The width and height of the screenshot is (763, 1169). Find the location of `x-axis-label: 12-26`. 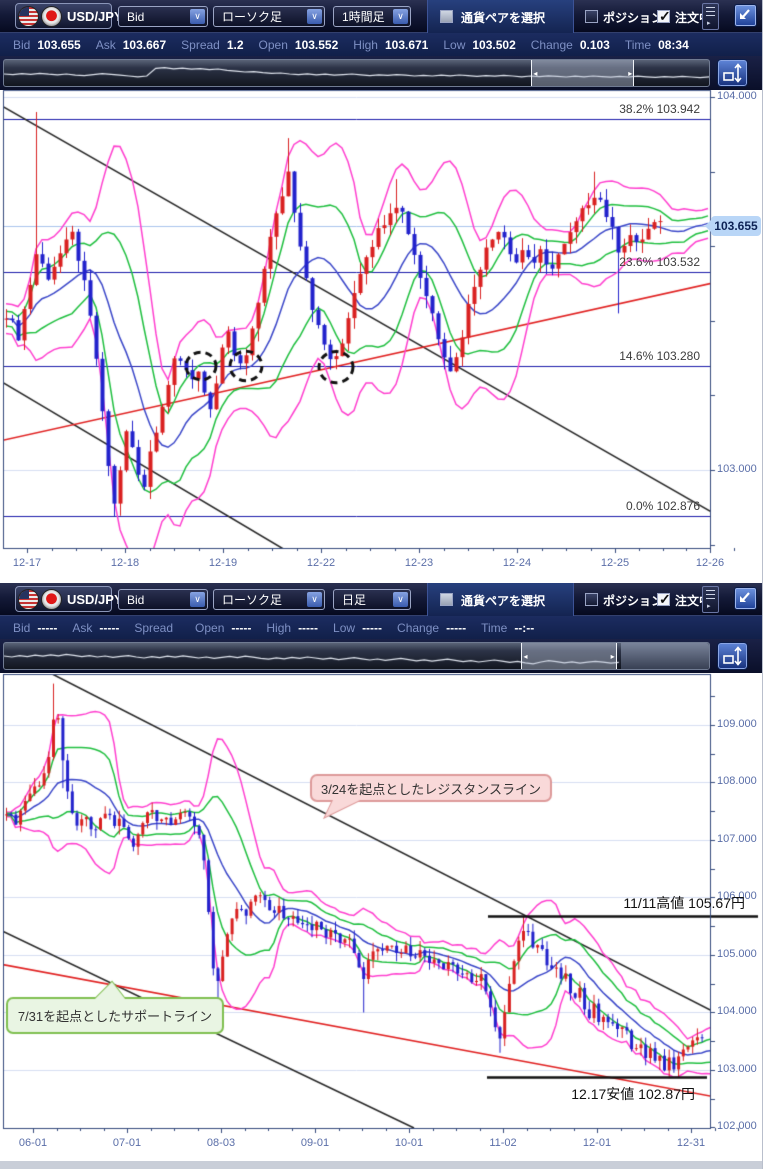

x-axis-label: 12-26 is located at coordinates (710, 563).